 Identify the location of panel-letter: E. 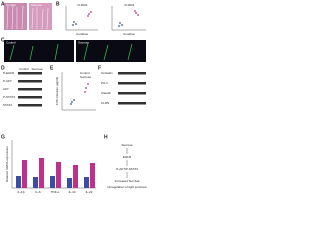
(52, 68).